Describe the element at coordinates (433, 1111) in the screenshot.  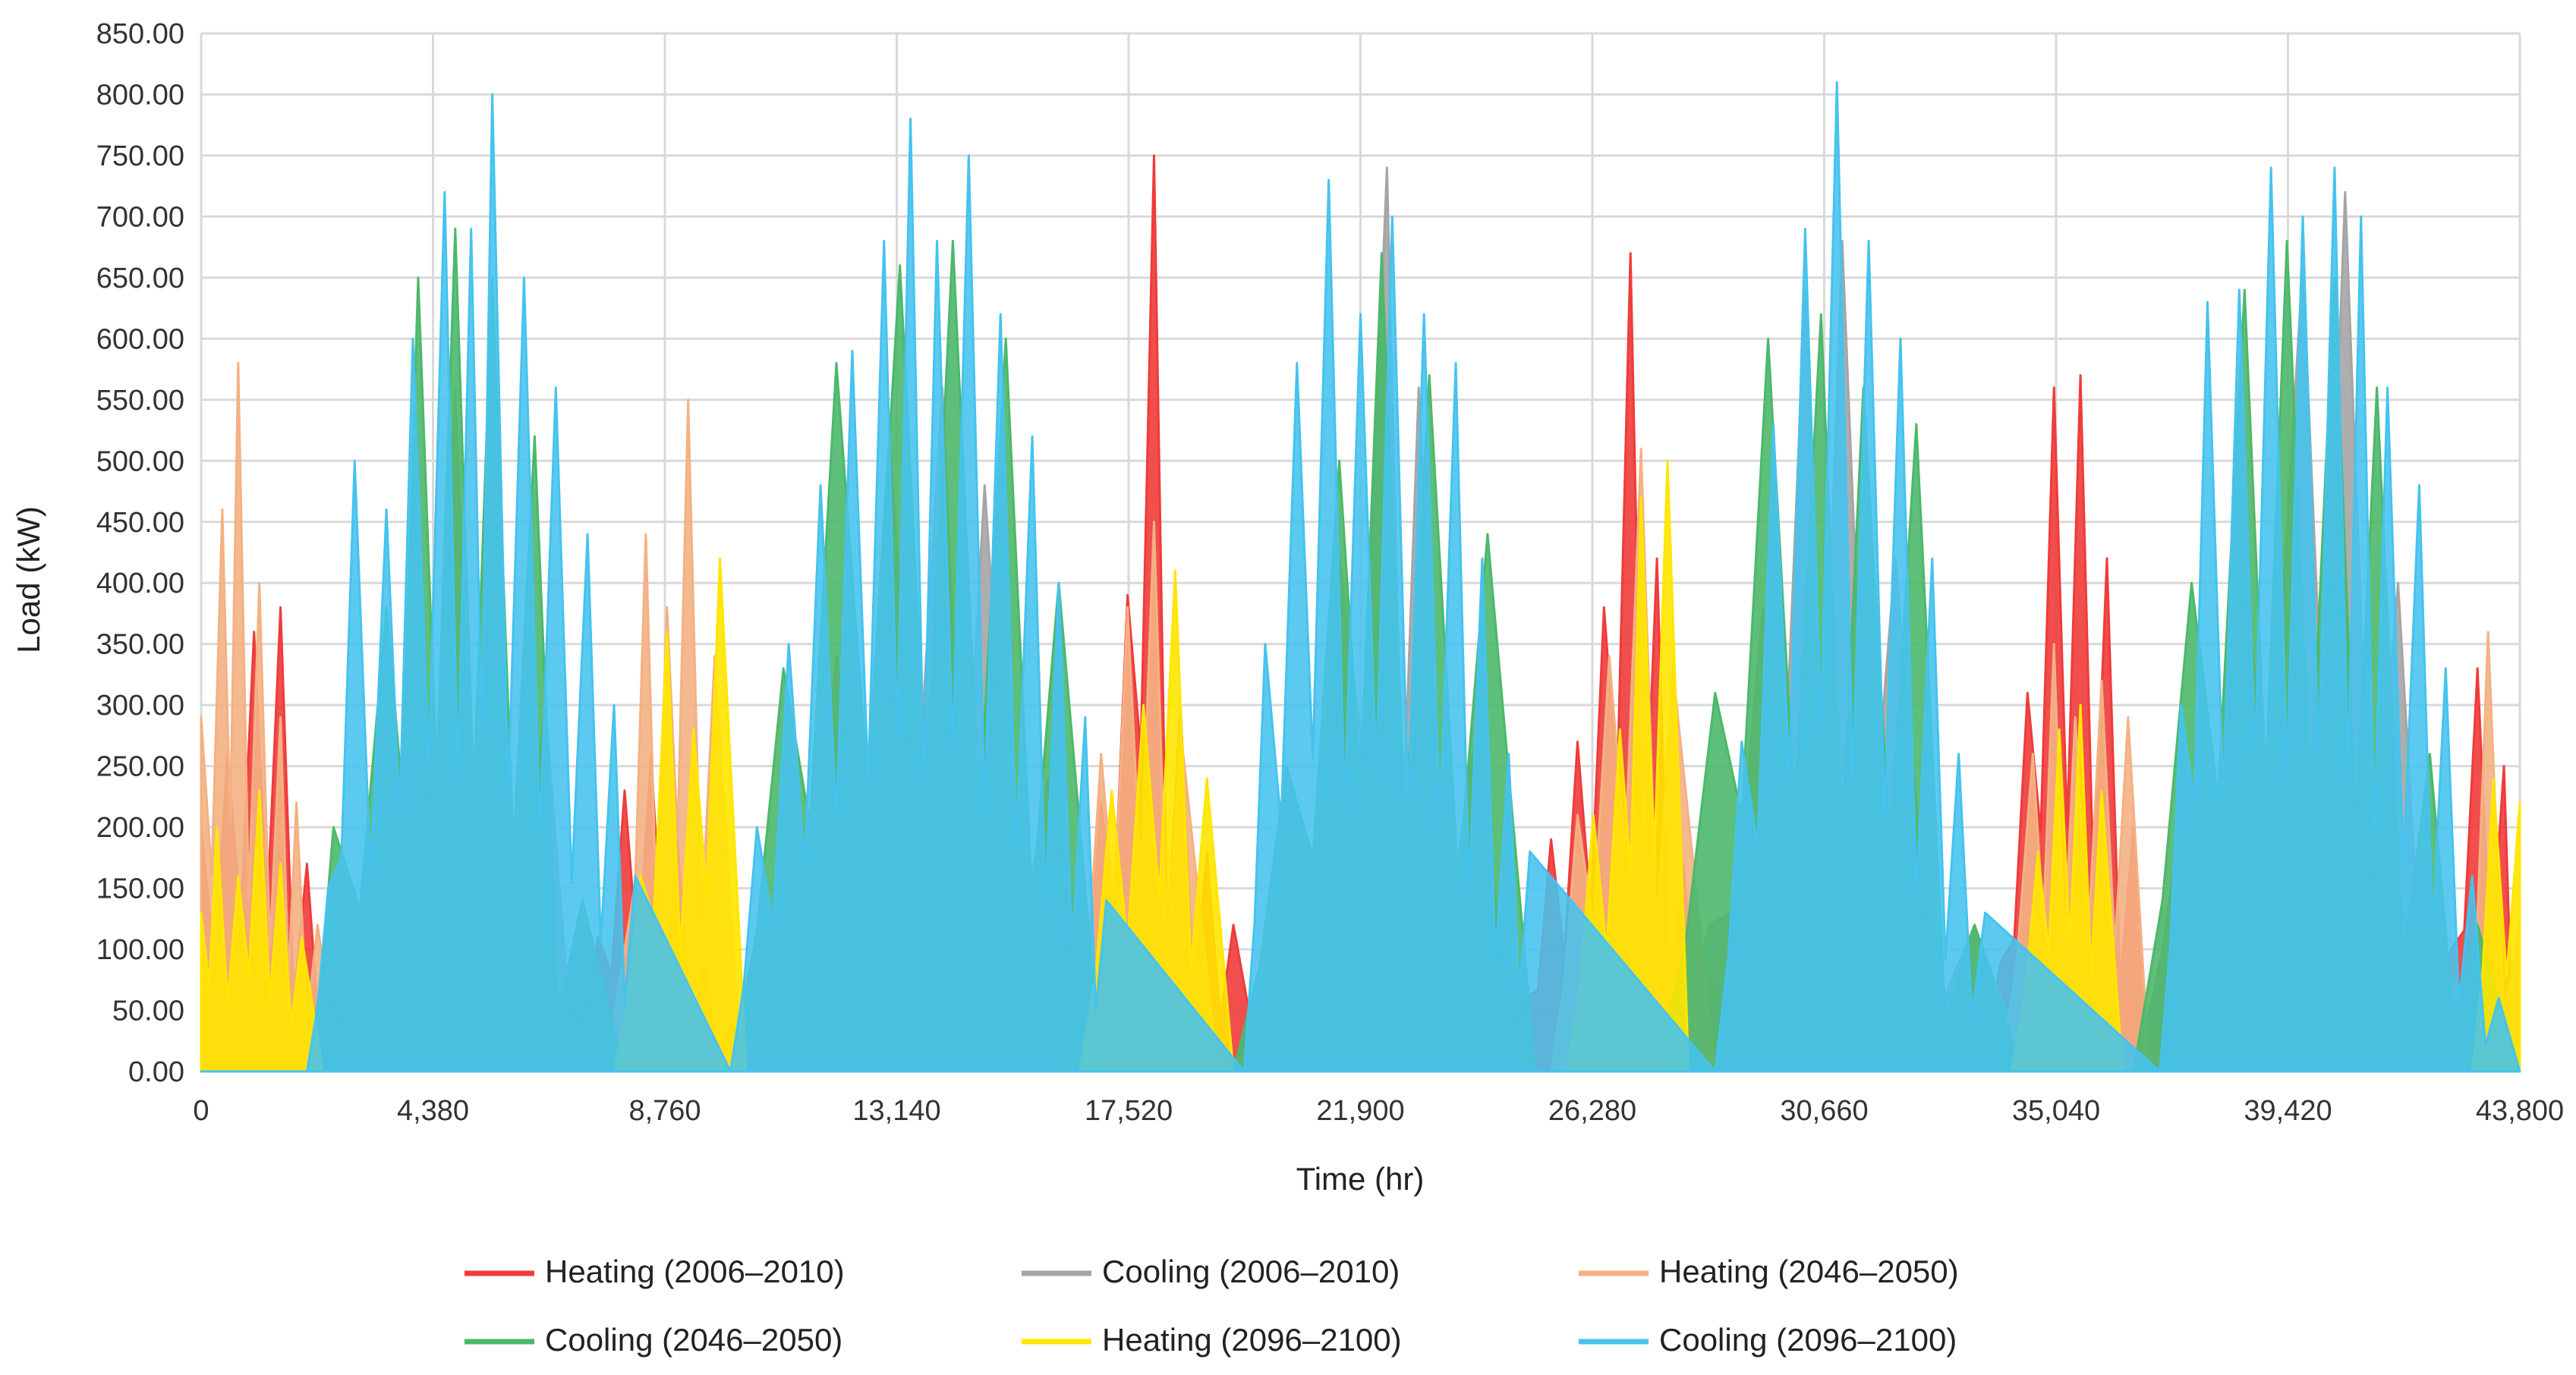
I see `x-tick-label-1: 4,380` at that location.